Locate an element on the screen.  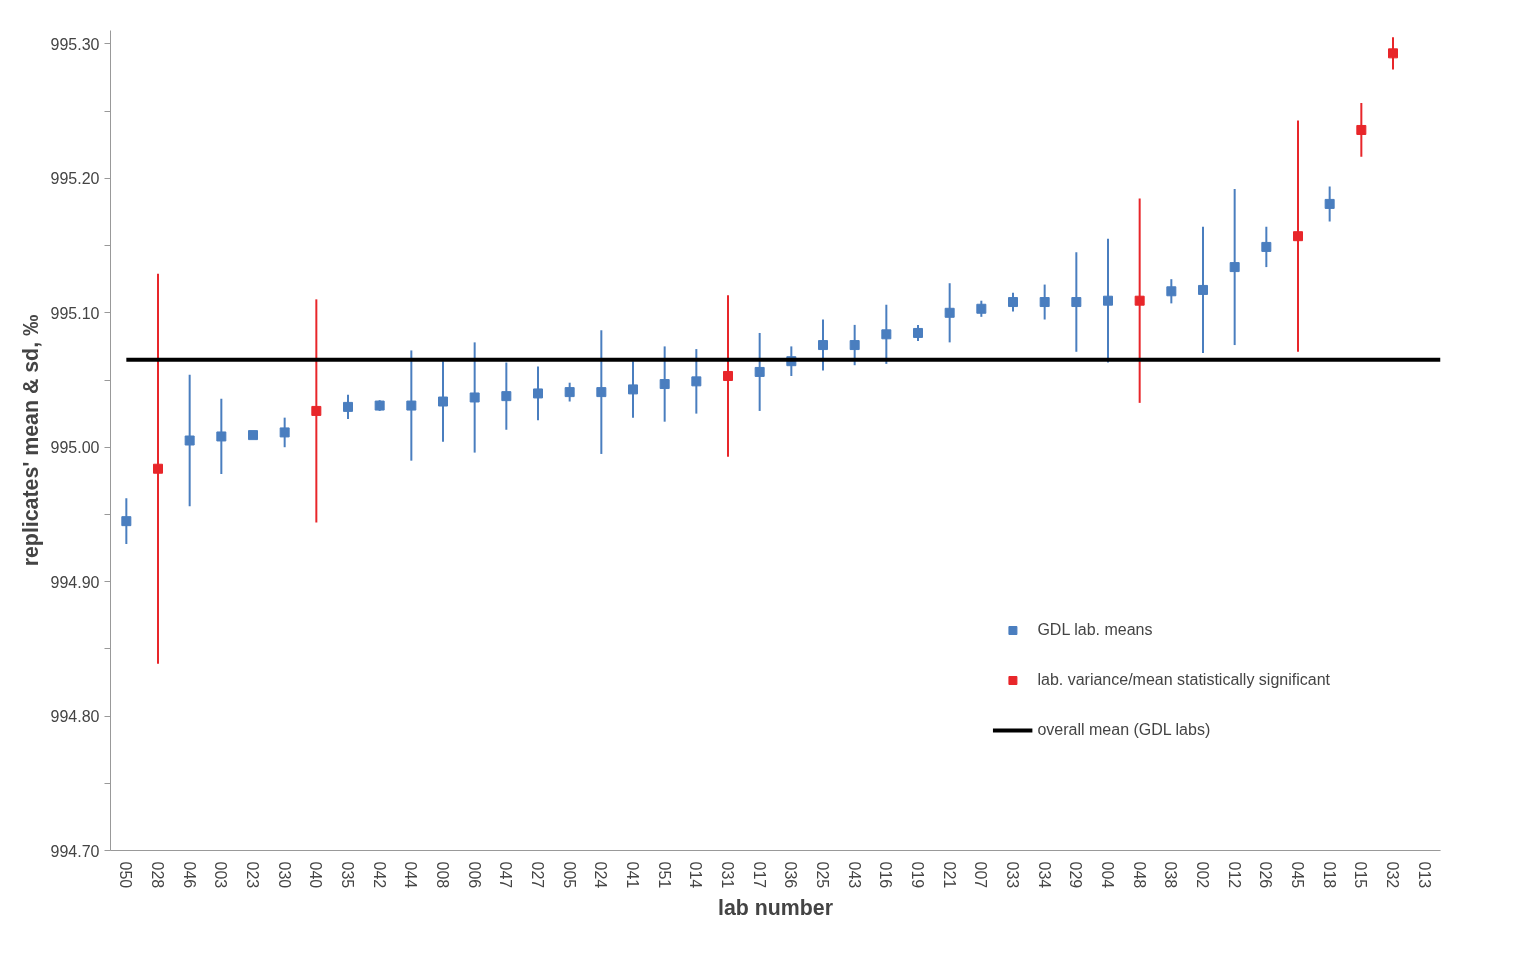
x-tick-label: 025 is located at coordinates (822, 875).